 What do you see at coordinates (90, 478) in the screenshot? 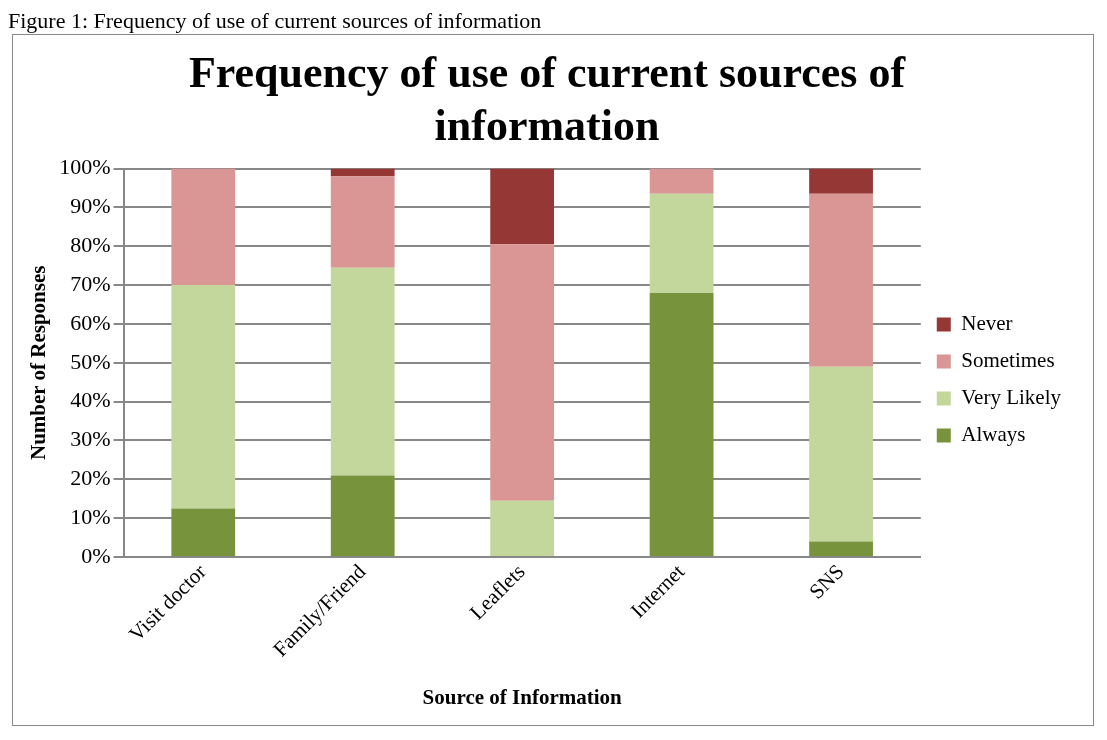
I see `y-tick-label: 20%` at bounding box center [90, 478].